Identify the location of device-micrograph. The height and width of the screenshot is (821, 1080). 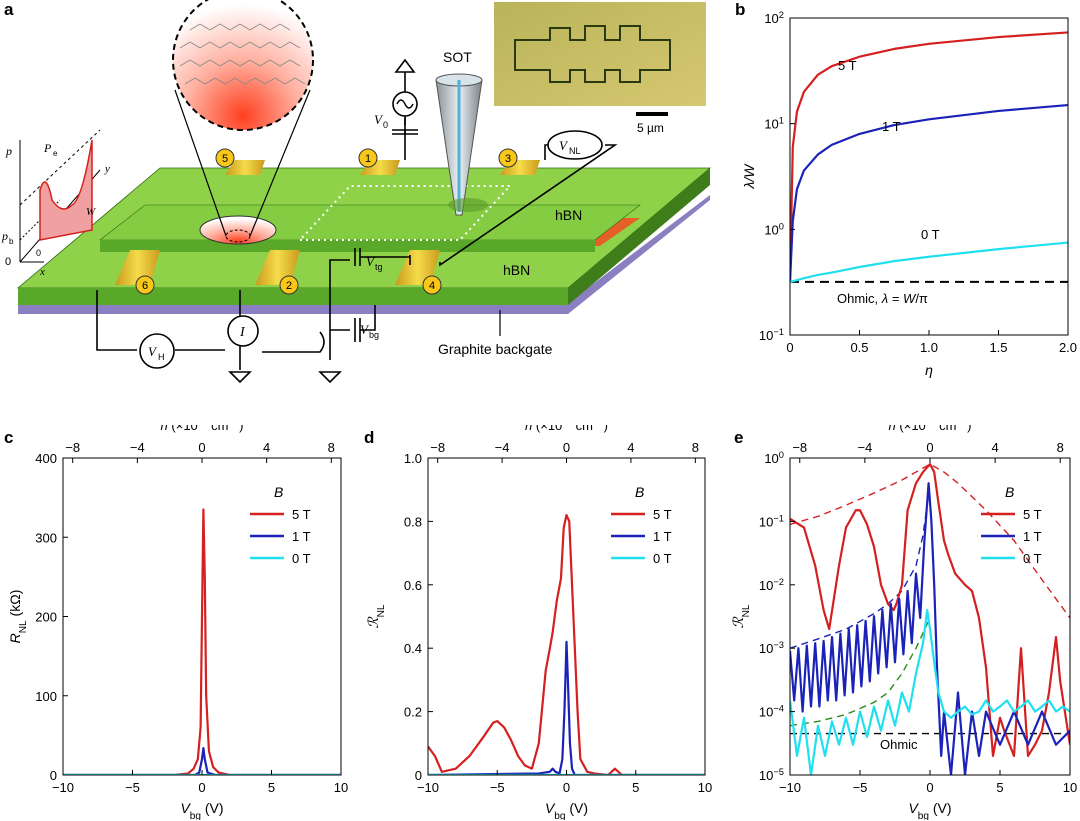
(600, 54).